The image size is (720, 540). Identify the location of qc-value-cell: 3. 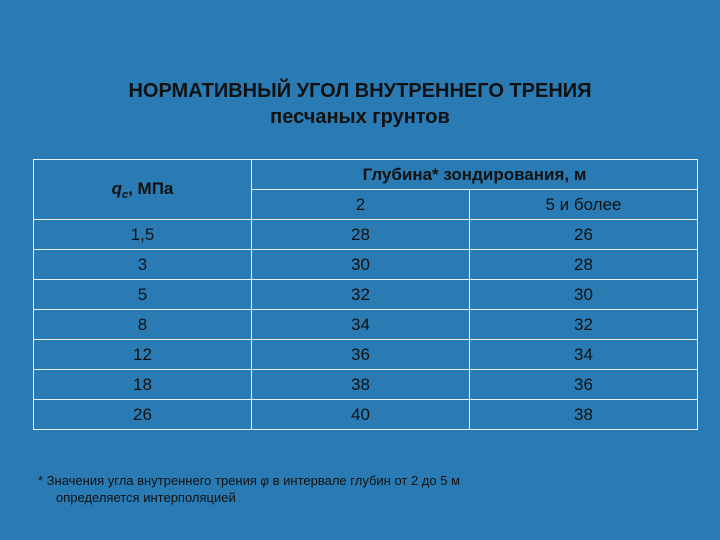
(142, 264).